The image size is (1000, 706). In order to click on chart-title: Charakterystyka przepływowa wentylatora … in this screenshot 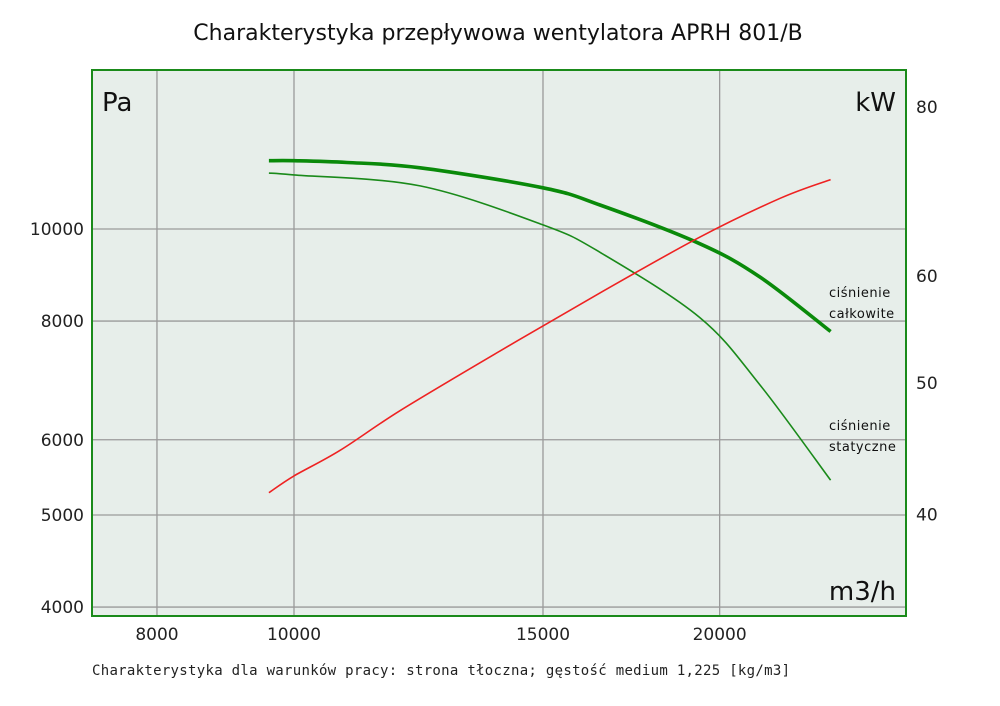, I will do `click(497, 33)`.